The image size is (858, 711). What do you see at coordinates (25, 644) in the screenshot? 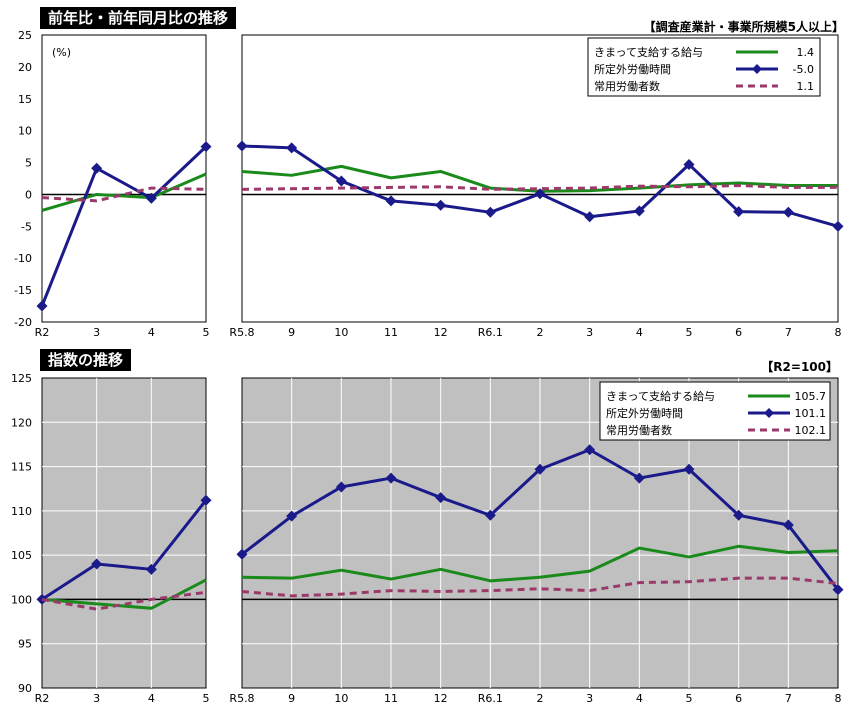
I see `y-tick-label: 95` at bounding box center [25, 644].